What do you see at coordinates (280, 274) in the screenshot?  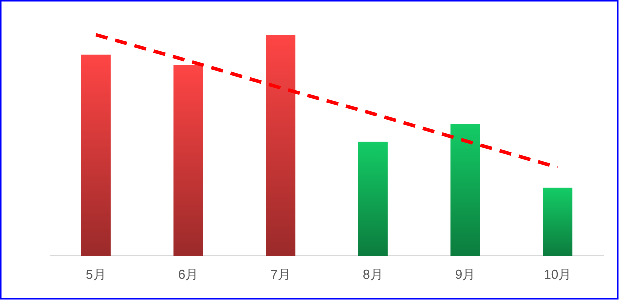 I see `x-tick-label: 7月` at bounding box center [280, 274].